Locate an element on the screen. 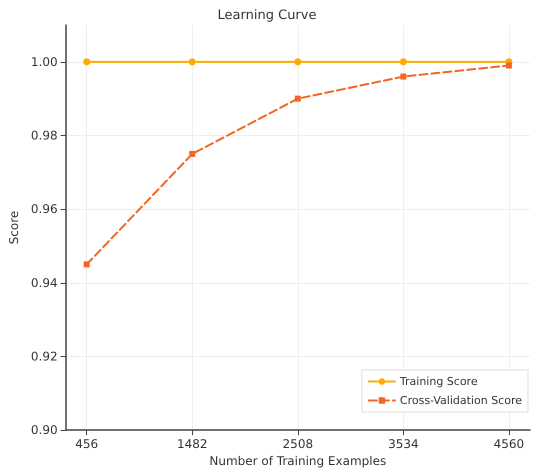  y-tick-label: 0.90 is located at coordinates (44, 430).